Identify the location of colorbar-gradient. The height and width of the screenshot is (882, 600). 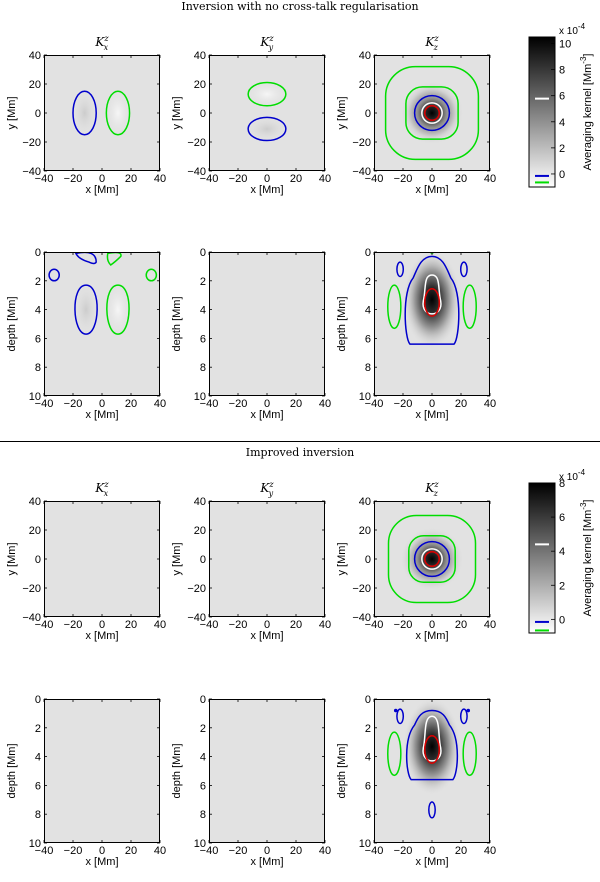
(542, 112).